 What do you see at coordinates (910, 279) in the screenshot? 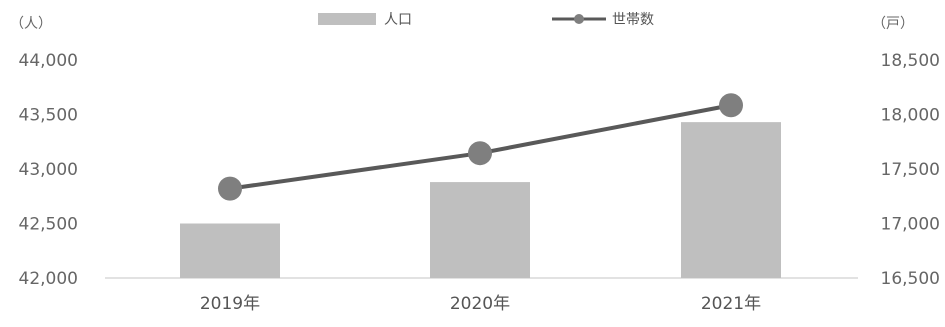
I see `right-tick-label: 16,500` at bounding box center [910, 279].